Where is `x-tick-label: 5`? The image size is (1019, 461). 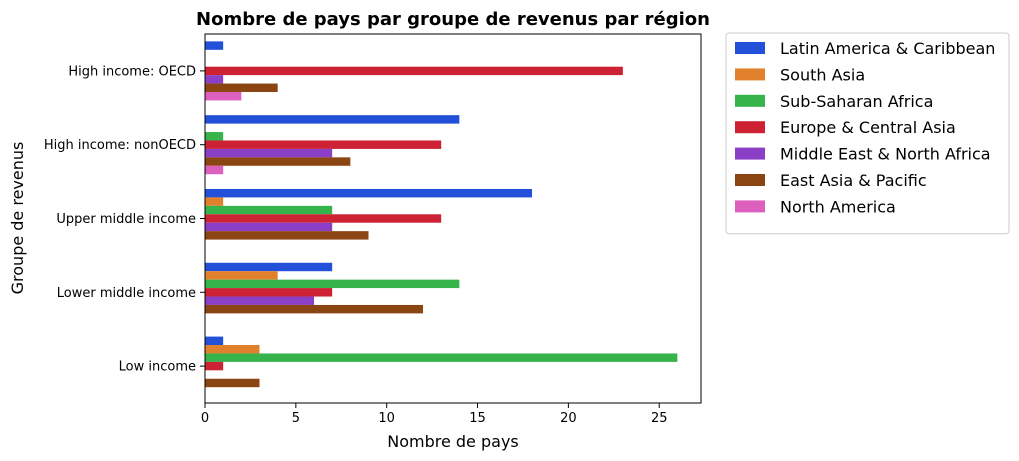
x-tick-label: 5 is located at coordinates (296, 418).